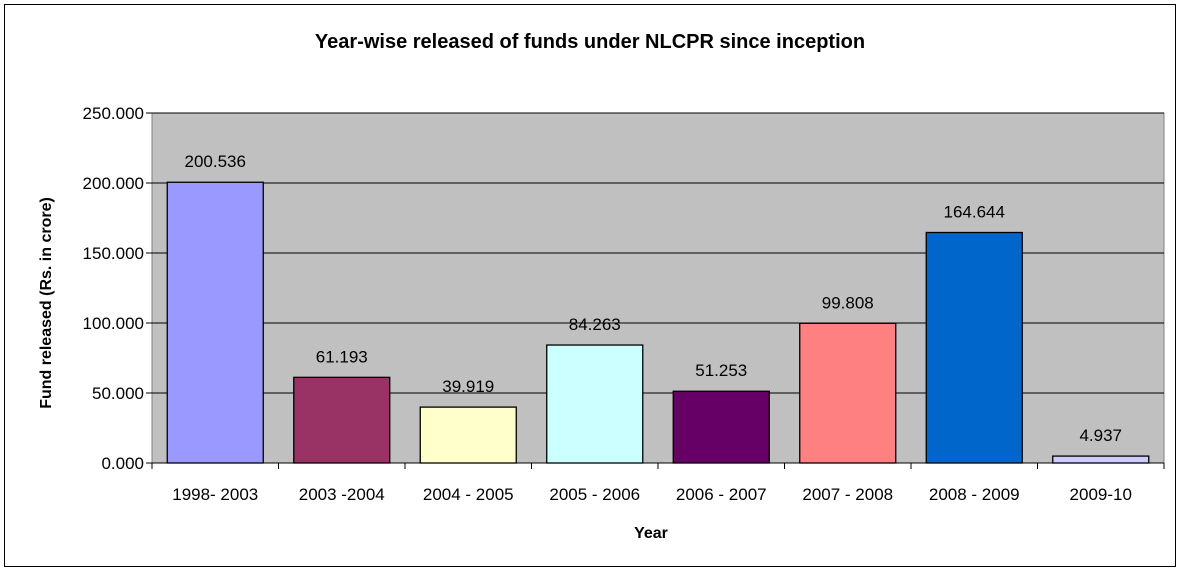 This screenshot has height=572, width=1182. I want to click on x-tick-label: 2007 - 2008, so click(847, 494).